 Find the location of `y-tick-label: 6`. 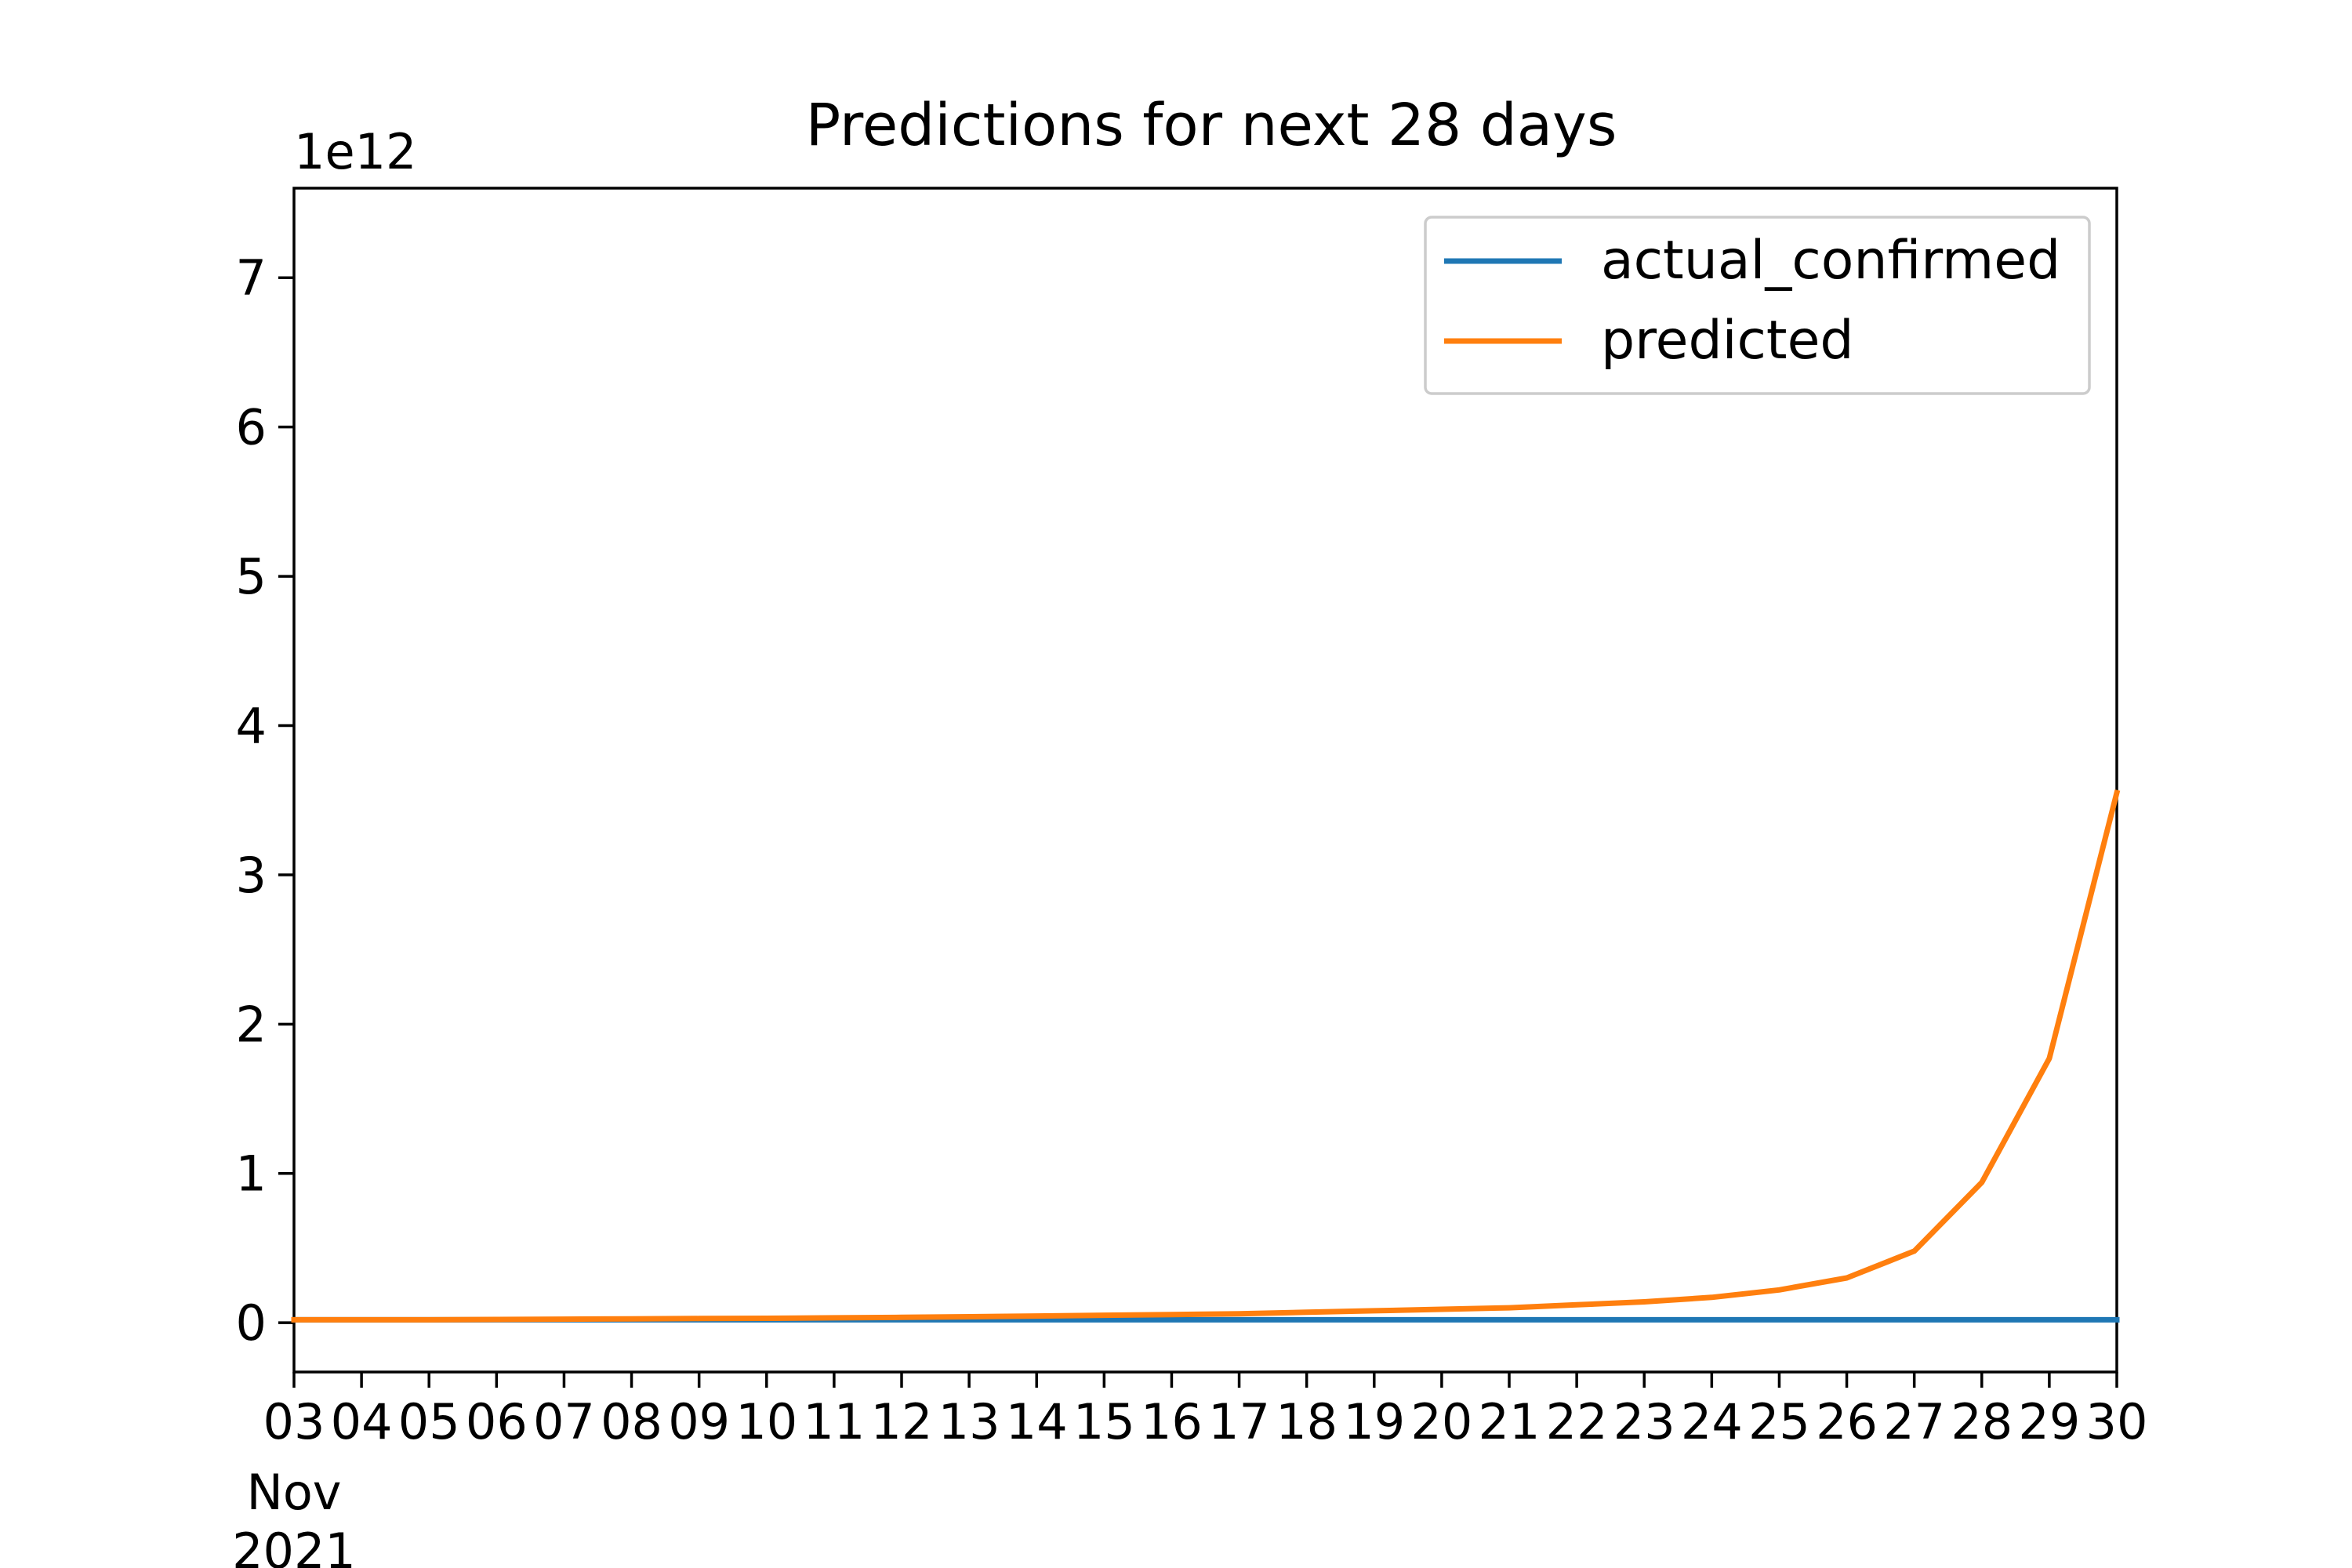

y-tick-label: 6 is located at coordinates (251, 427).